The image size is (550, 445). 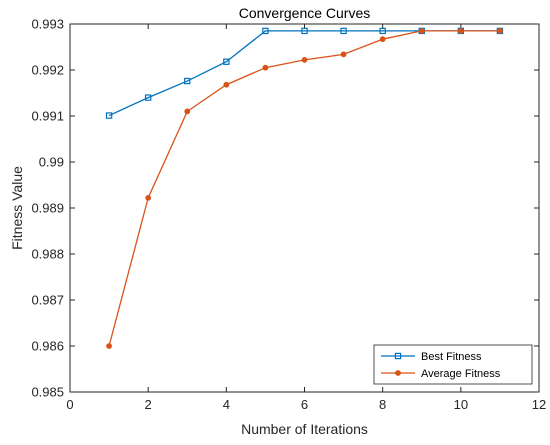 I want to click on x-axis-title: Number of Iterations, so click(x=304, y=429).